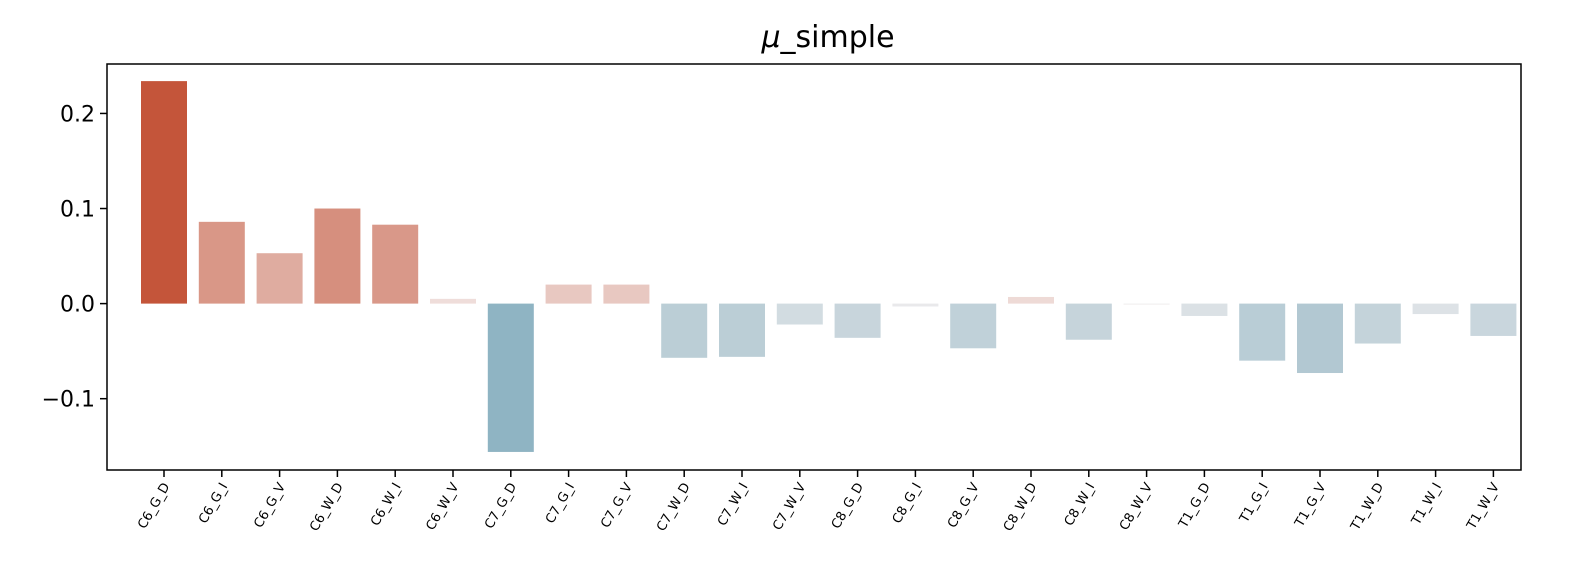 Image resolution: width=1579 pixels, height=580 pixels. What do you see at coordinates (1204, 309) in the screenshot?
I see `bar-t1-g-d` at bounding box center [1204, 309].